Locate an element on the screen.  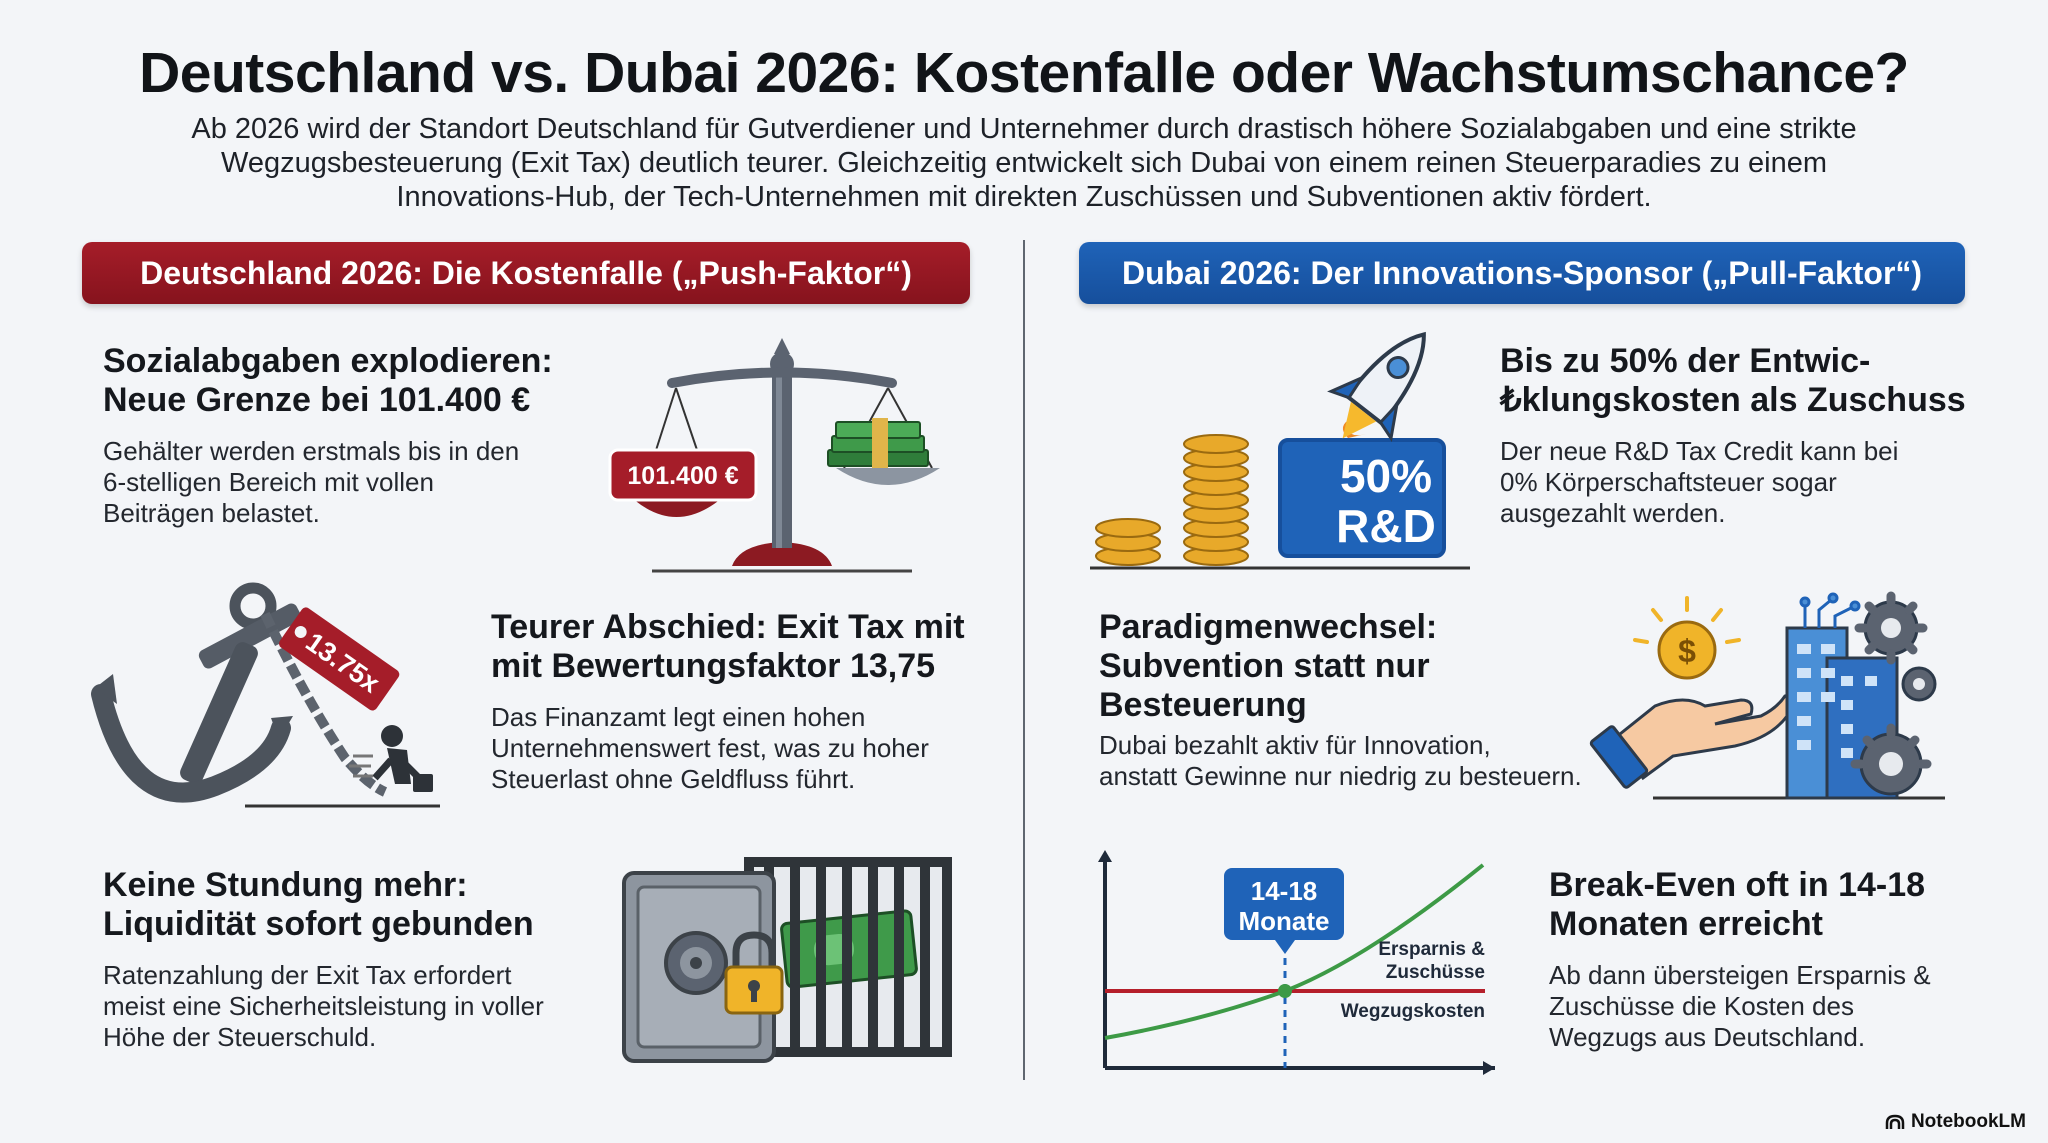
text-line: ausgezahlt werden. is located at coordinates (1613, 513).